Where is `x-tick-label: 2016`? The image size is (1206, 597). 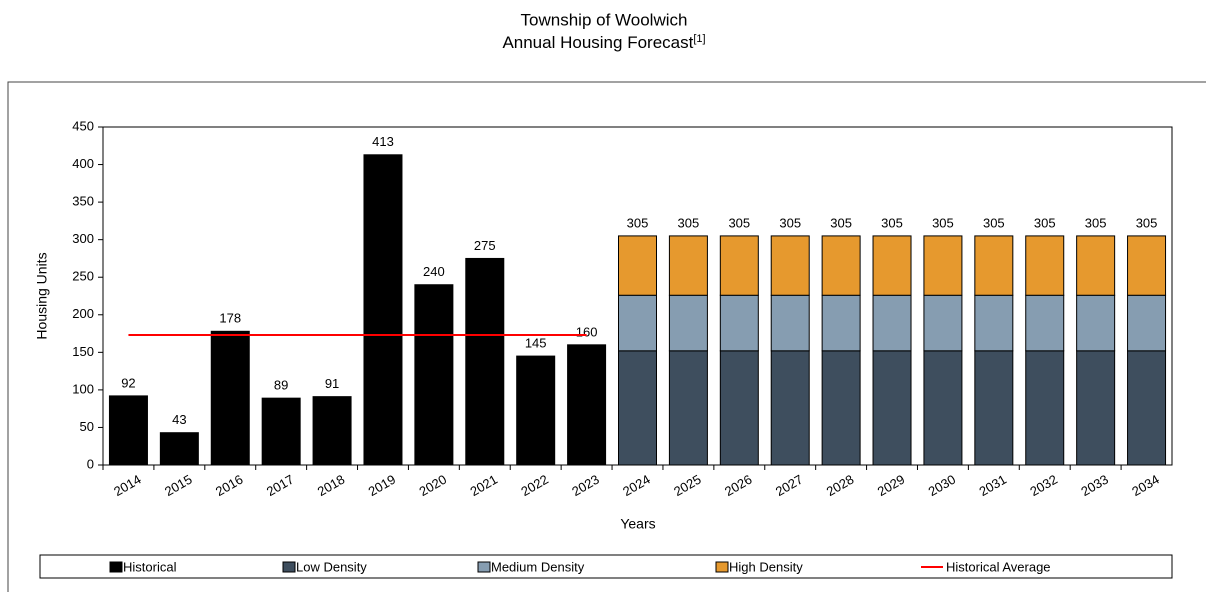
x-tick-label: 2016 is located at coordinates (229, 485).